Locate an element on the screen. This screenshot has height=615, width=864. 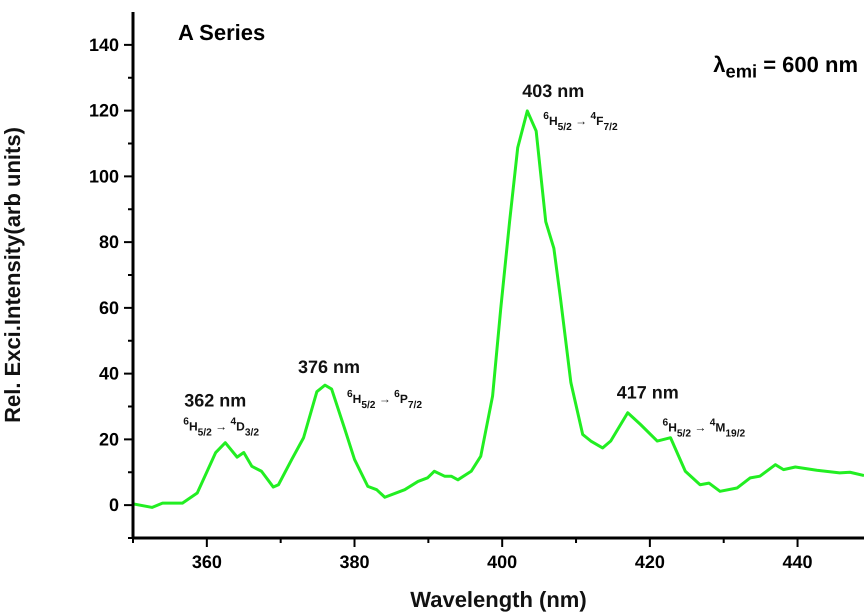
y-tick-label: 120 is located at coordinates (103, 110).